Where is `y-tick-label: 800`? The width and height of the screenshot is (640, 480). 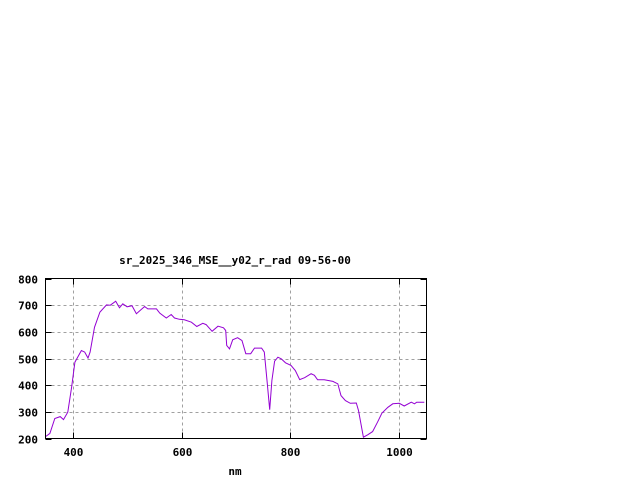 y-tick-label: 800 is located at coordinates (28, 280).